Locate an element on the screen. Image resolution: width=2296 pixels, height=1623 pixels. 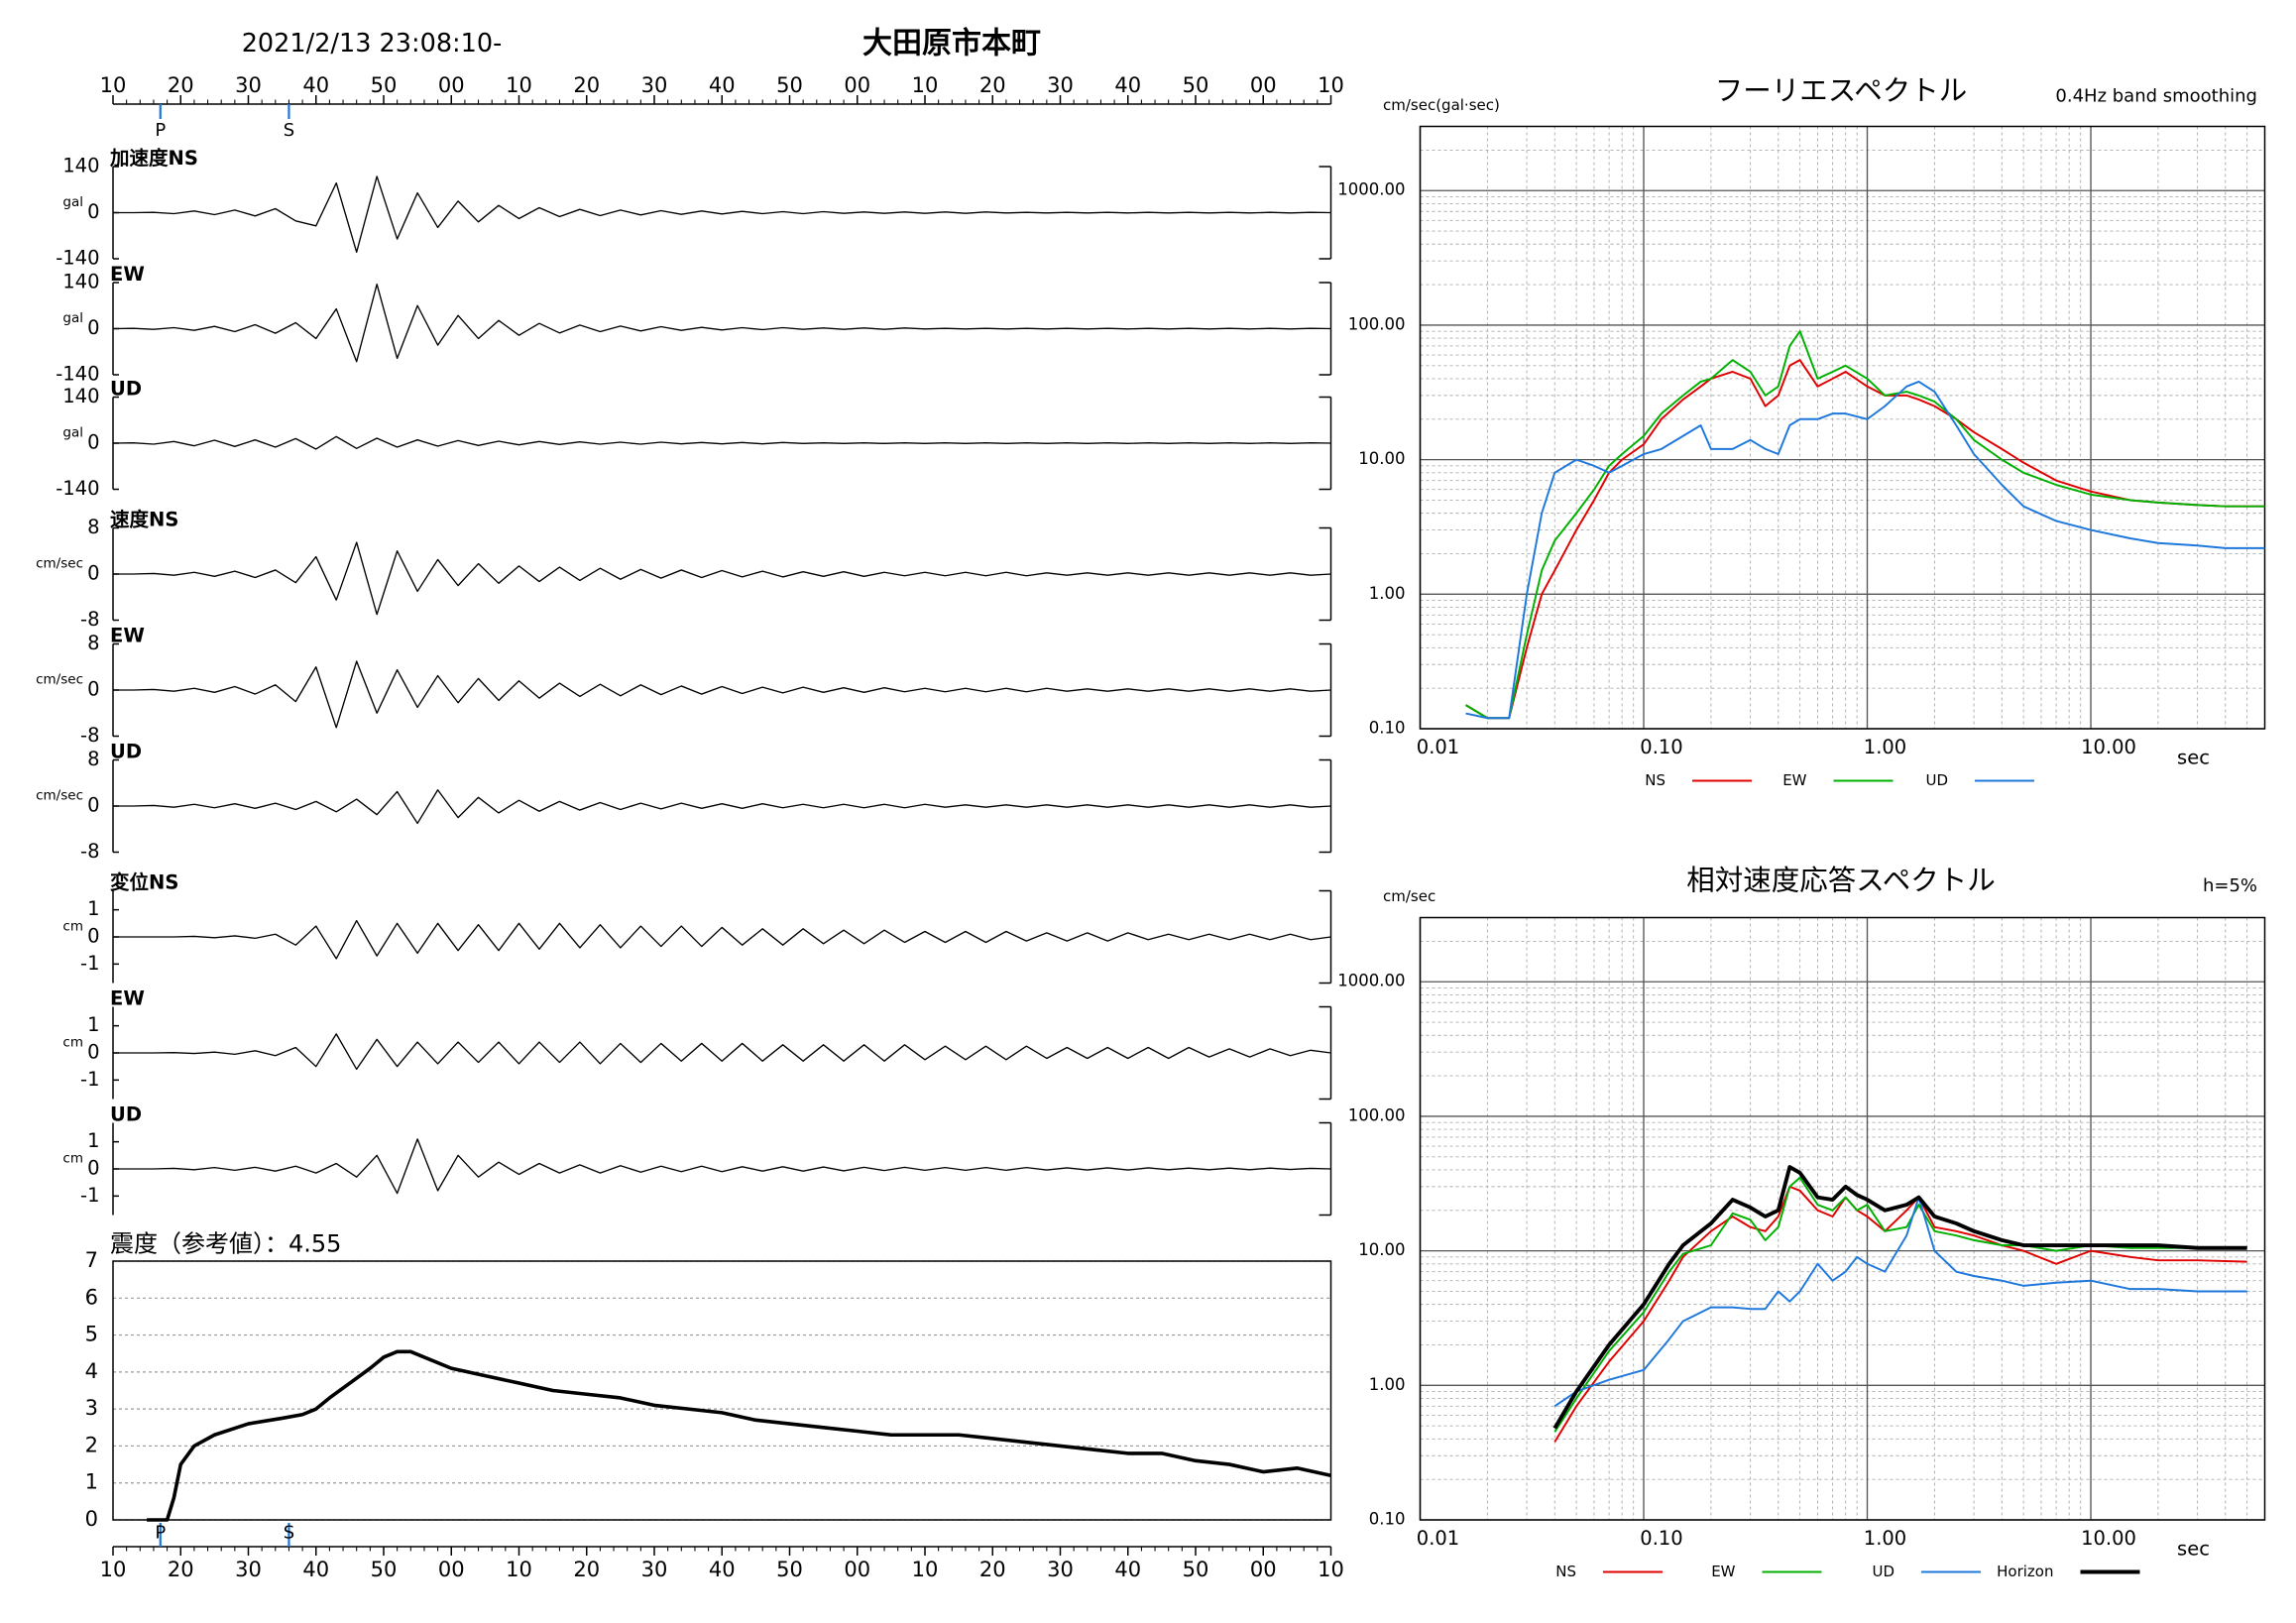
y-tick-label: 6 is located at coordinates (92, 1297).